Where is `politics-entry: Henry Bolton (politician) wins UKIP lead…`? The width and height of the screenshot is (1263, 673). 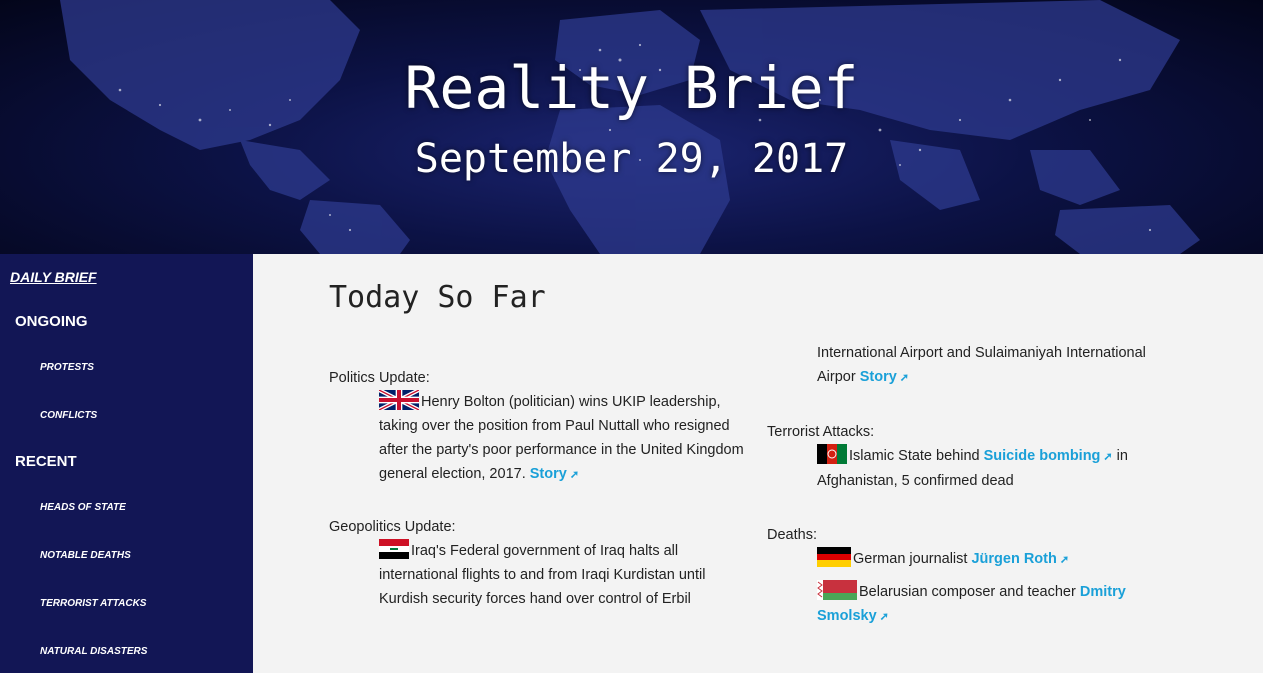 politics-entry: Henry Bolton (politician) wins UKIP lead… is located at coordinates (539, 438).